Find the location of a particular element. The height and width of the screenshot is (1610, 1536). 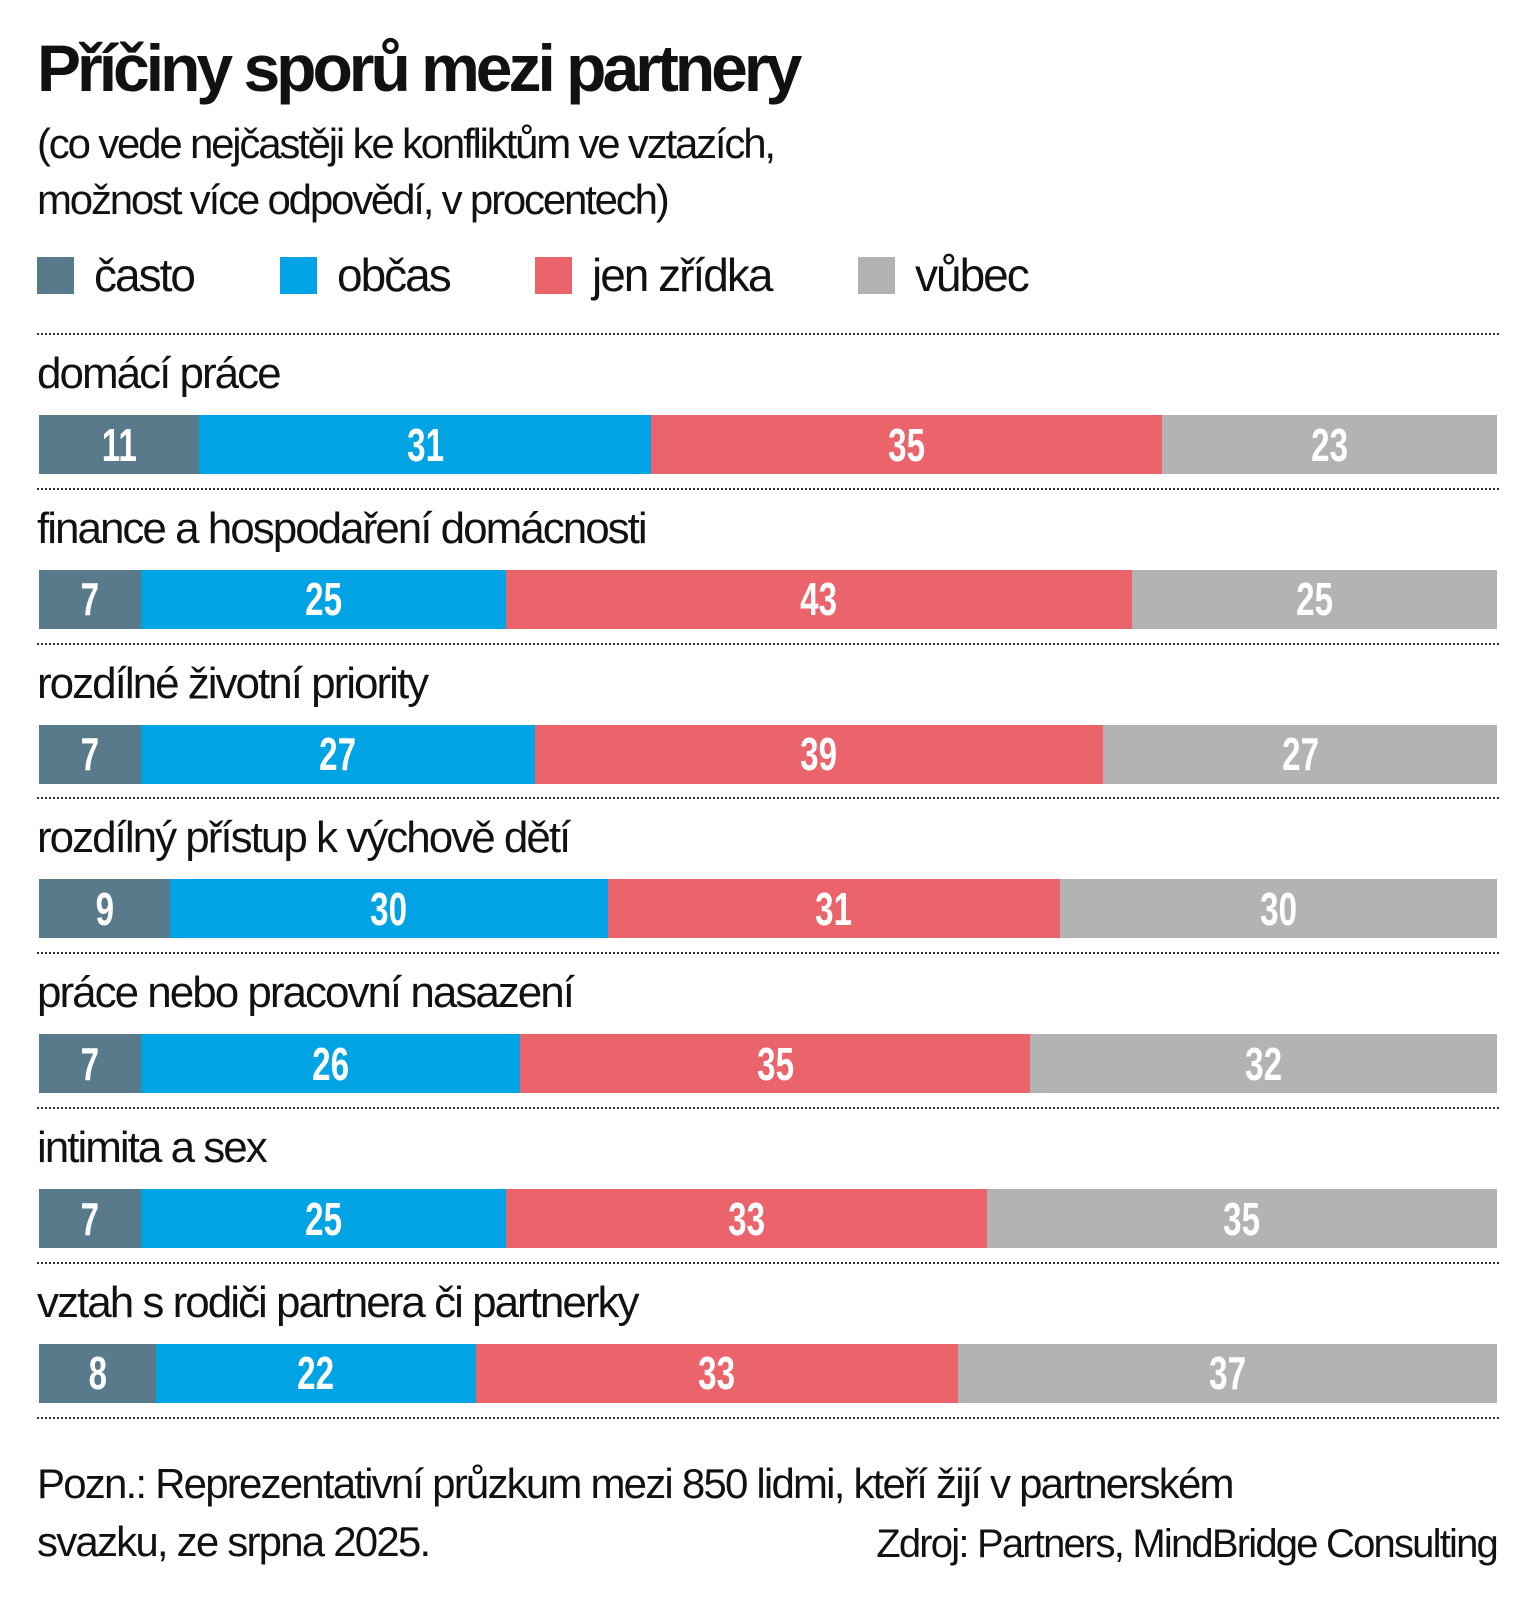

data-label: 39 is located at coordinates (819, 754).